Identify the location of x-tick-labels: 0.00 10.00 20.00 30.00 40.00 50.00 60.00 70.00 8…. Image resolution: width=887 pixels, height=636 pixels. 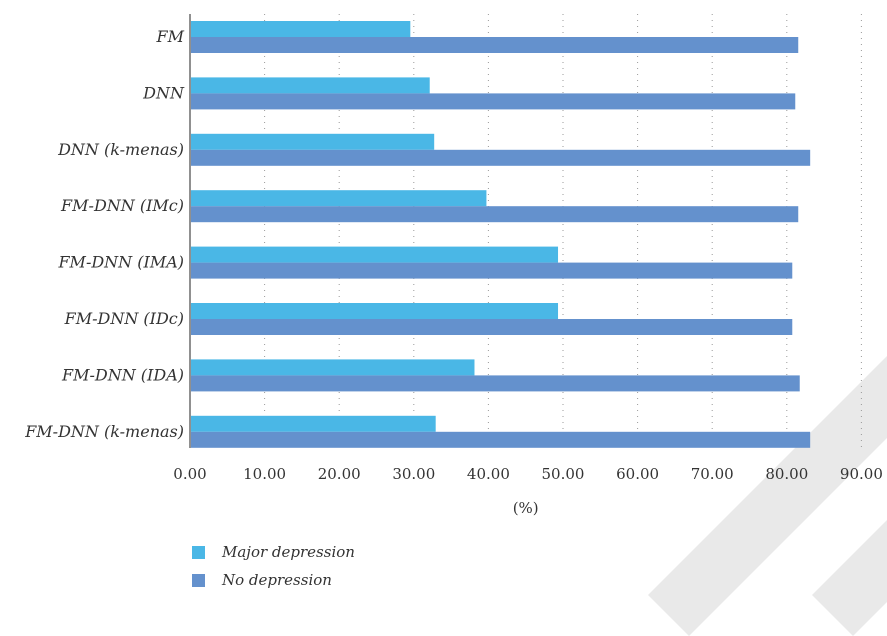
(528, 474).